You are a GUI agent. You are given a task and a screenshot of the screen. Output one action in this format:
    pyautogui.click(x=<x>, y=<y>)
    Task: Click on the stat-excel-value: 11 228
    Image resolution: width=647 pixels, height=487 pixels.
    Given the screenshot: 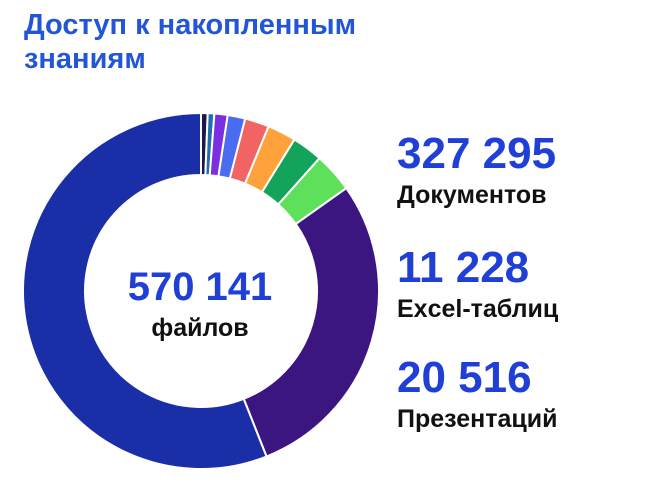 What is the action you would take?
    pyautogui.click(x=463, y=267)
    